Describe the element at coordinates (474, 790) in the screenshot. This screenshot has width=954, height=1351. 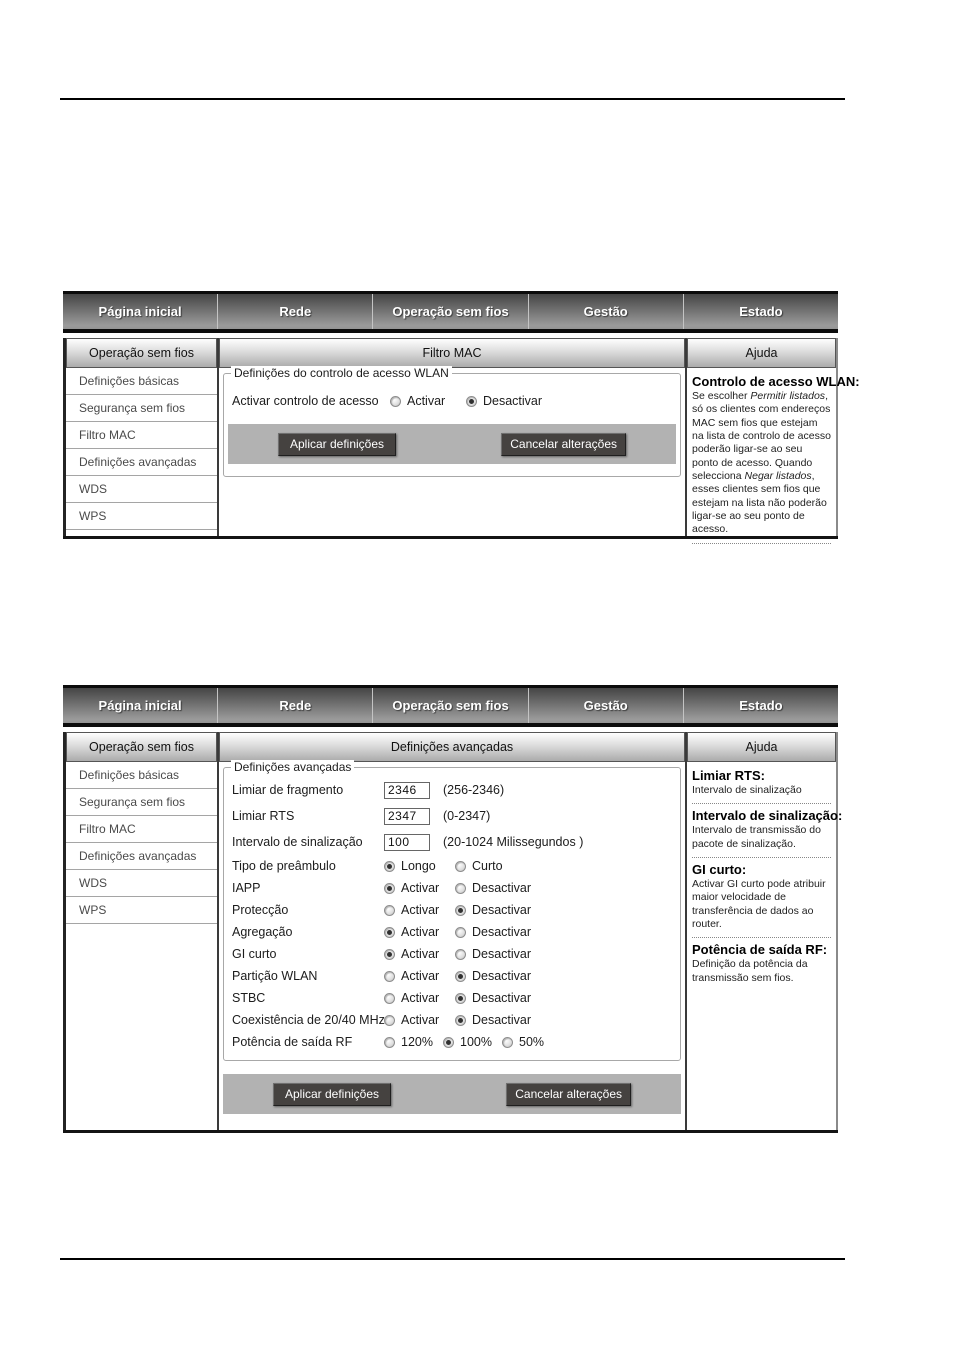
I see `field-hint: (256-2346)` at that location.